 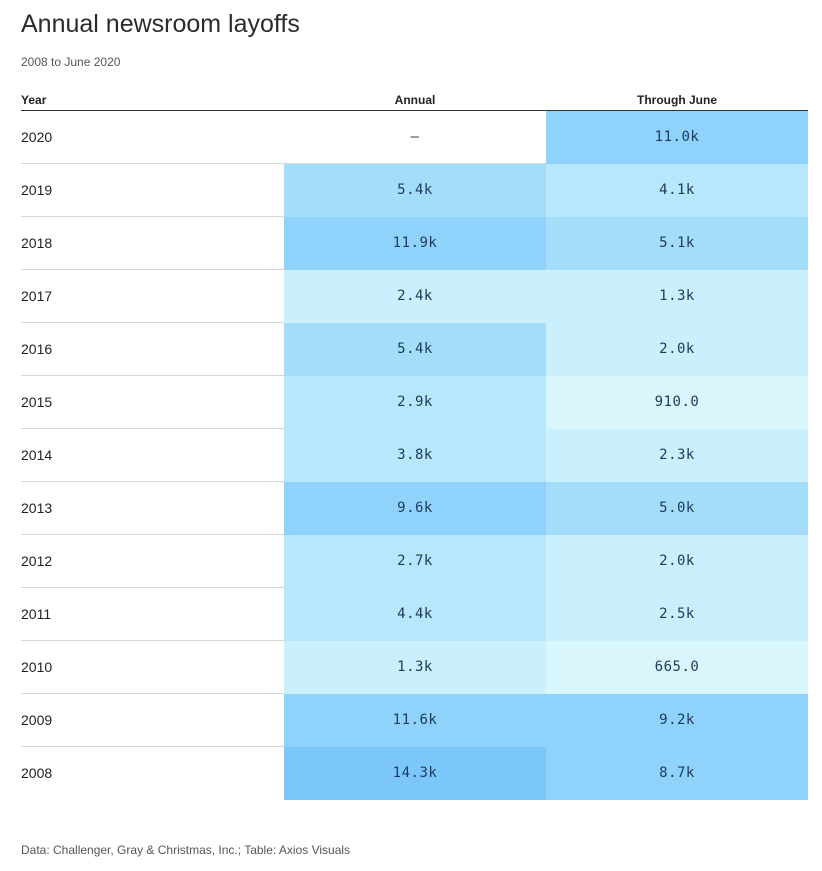 What do you see at coordinates (37, 243) in the screenshot?
I see `year-cell: 2018` at bounding box center [37, 243].